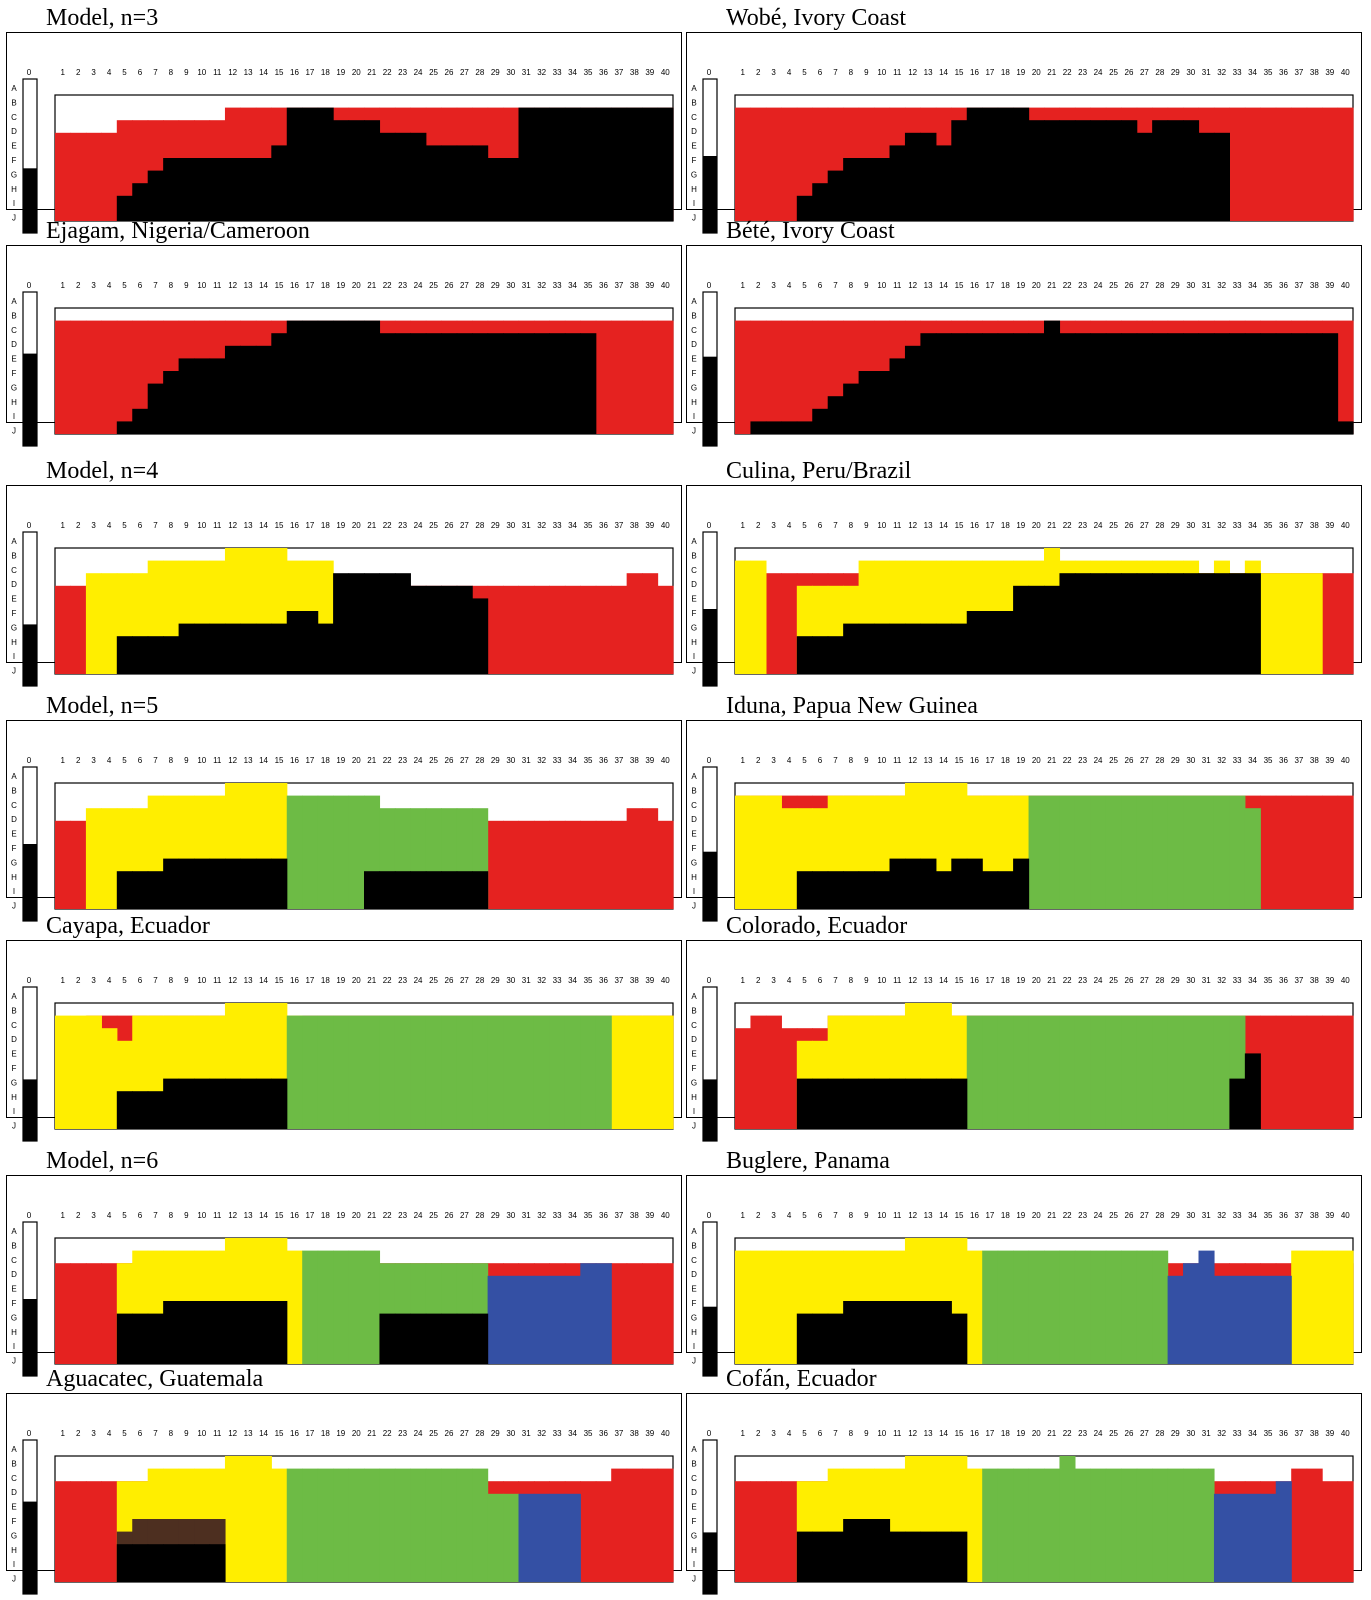  Describe the element at coordinates (279, 980) in the screenshot. I see `col-label: 15` at that location.